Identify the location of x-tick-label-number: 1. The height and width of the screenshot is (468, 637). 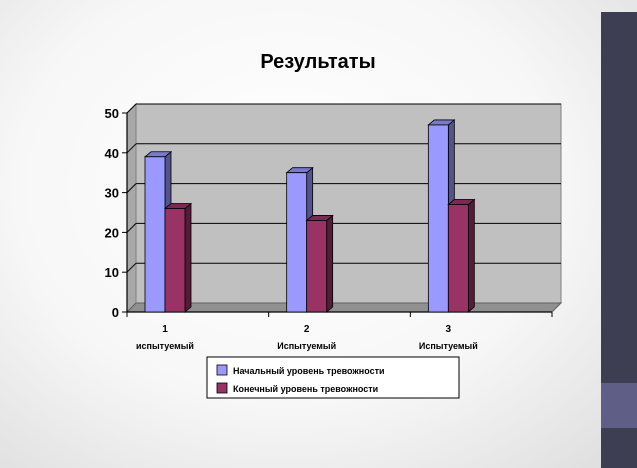
(165, 329).